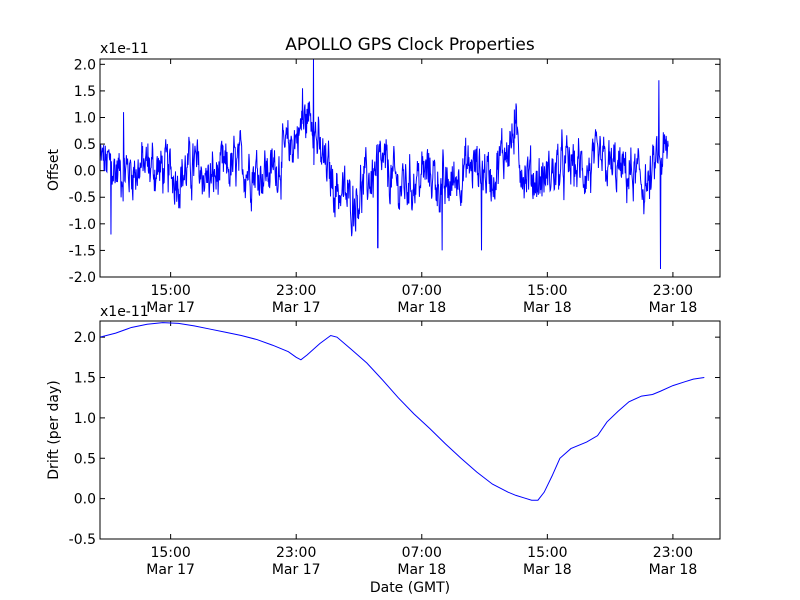 The height and width of the screenshot is (600, 800). I want to click on drift-ytick-label: 1.0, so click(85, 419).